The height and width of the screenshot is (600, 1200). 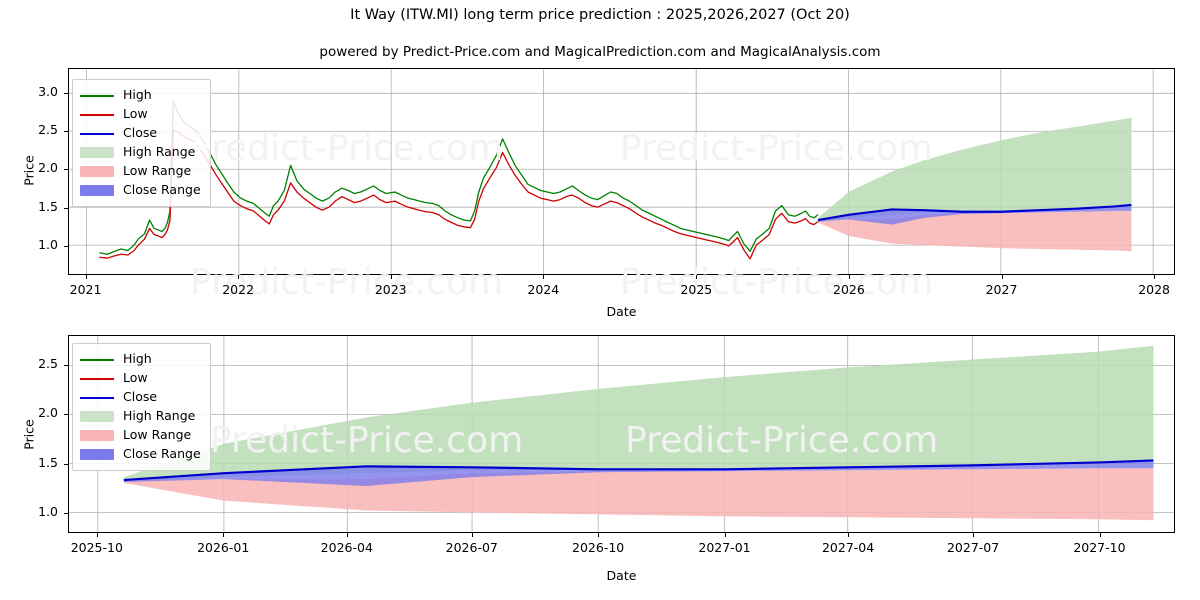 I want to click on top-legend-item-low-range: Low Range, so click(x=140, y=171).